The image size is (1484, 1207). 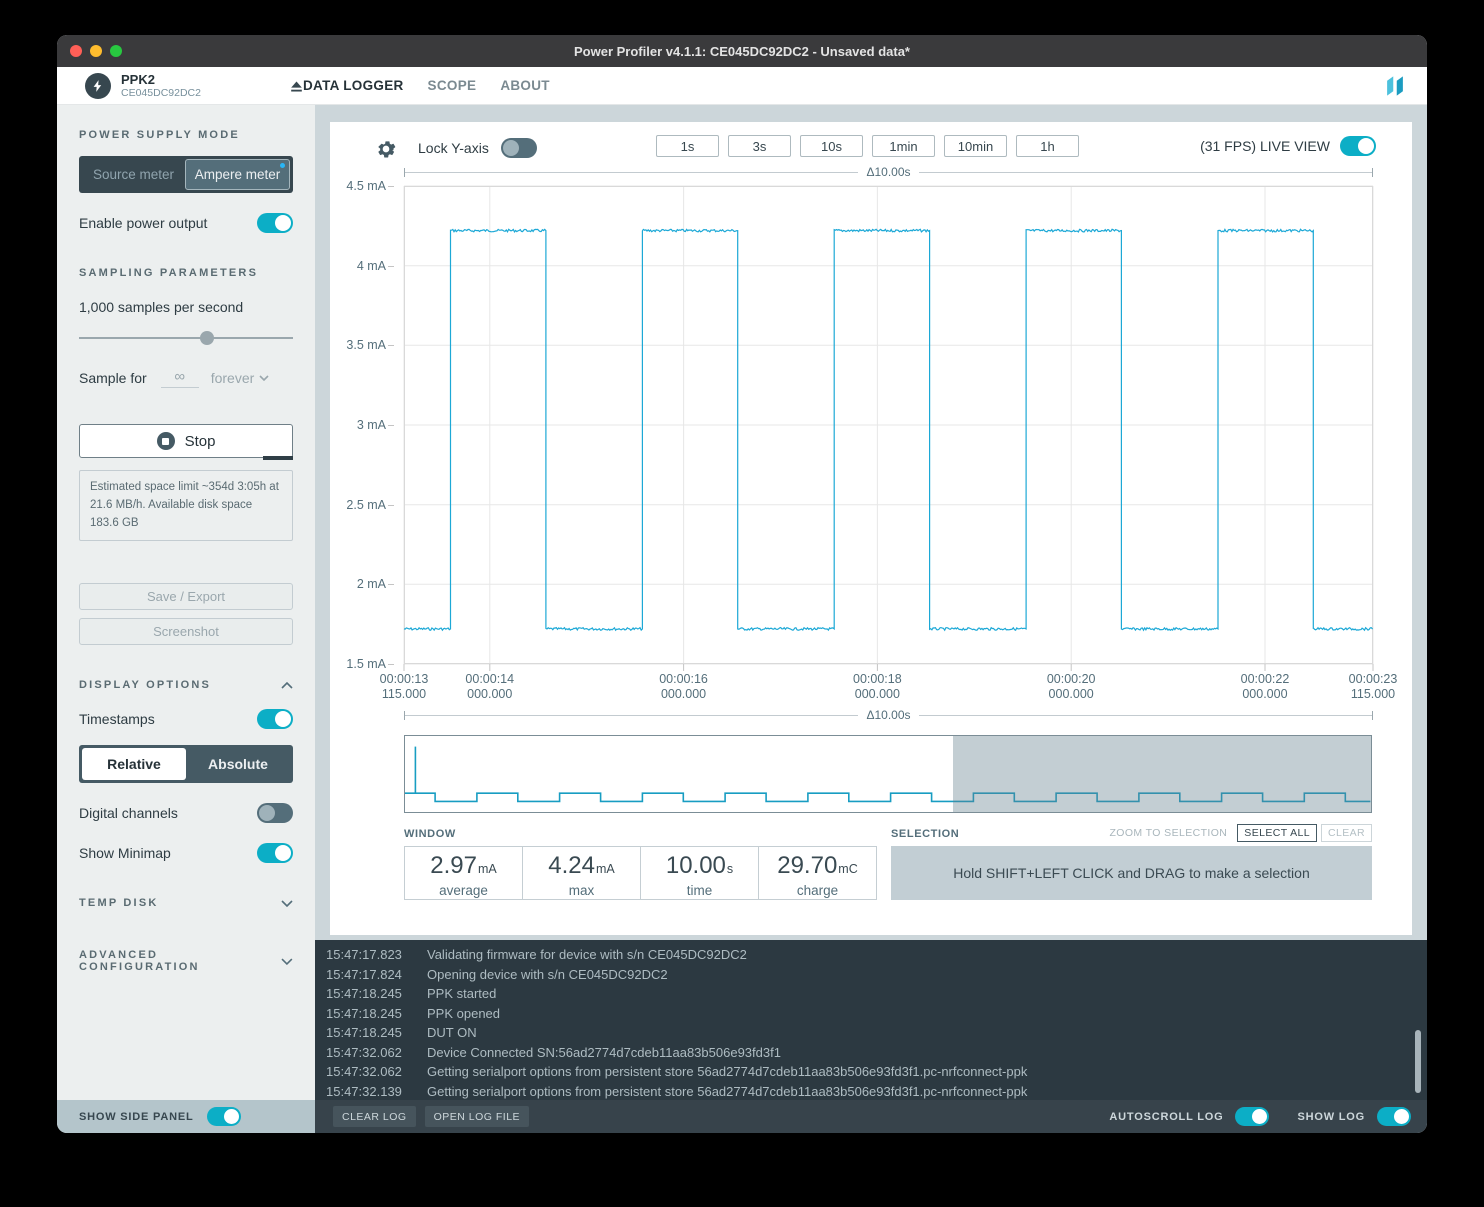 I want to click on minimize-button, so click(x=96, y=51).